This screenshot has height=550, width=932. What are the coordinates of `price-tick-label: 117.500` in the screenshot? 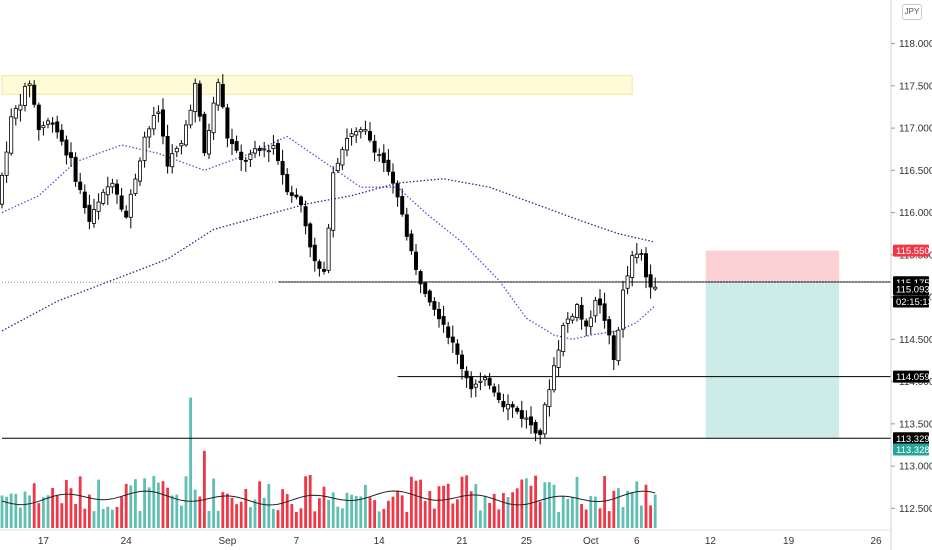 It's located at (915, 86).